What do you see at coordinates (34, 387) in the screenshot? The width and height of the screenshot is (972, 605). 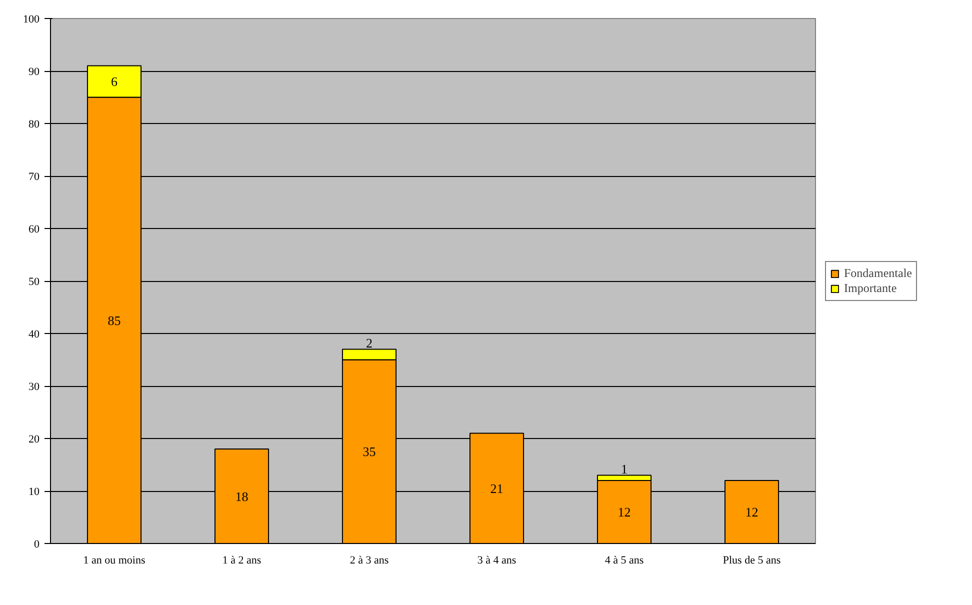 I see `y-tick-label: 30` at bounding box center [34, 387].